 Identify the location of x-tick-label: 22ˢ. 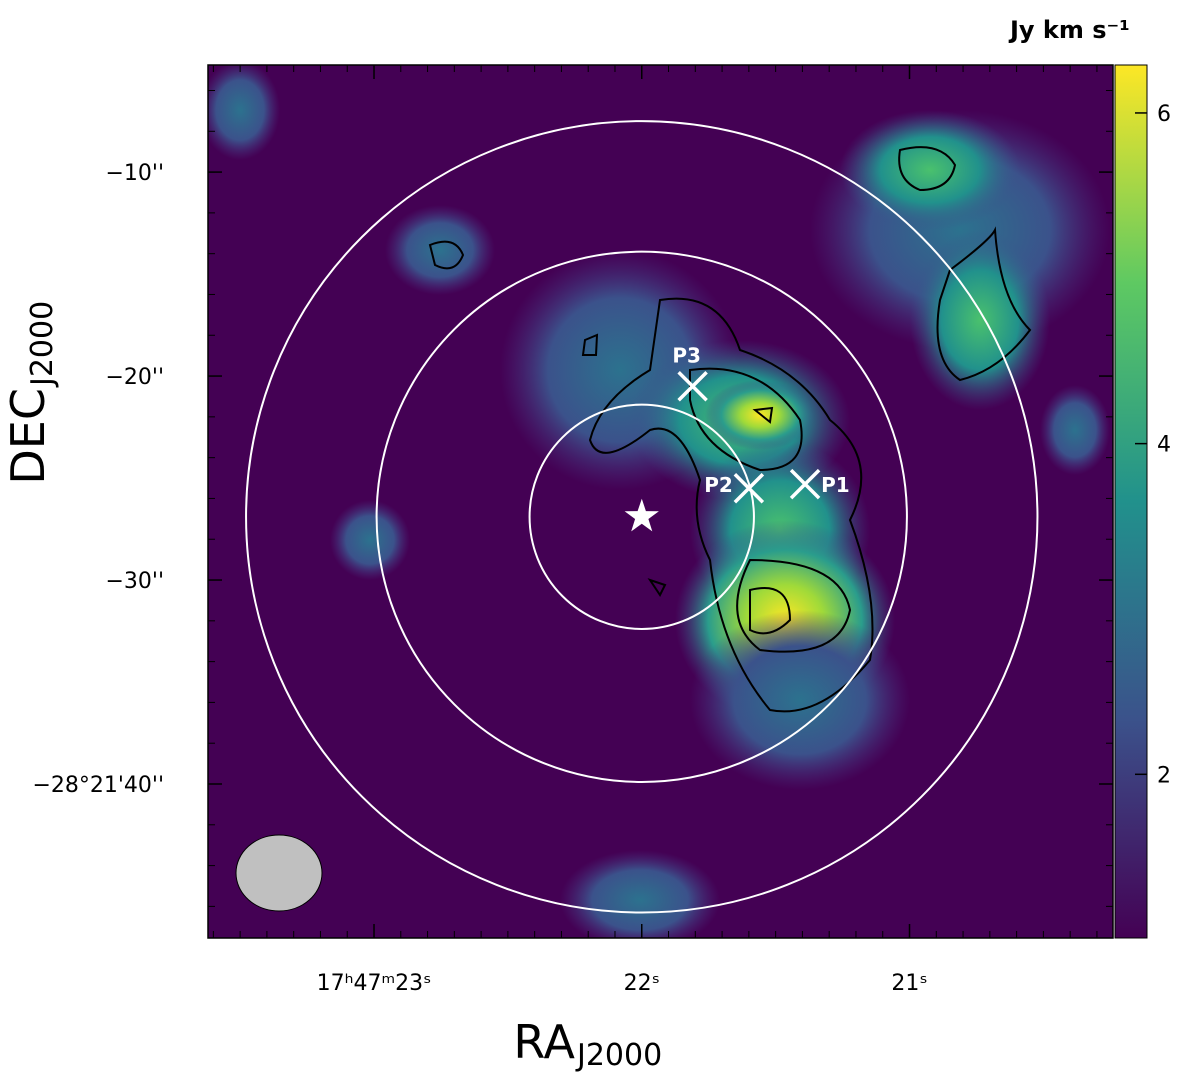
(642, 983).